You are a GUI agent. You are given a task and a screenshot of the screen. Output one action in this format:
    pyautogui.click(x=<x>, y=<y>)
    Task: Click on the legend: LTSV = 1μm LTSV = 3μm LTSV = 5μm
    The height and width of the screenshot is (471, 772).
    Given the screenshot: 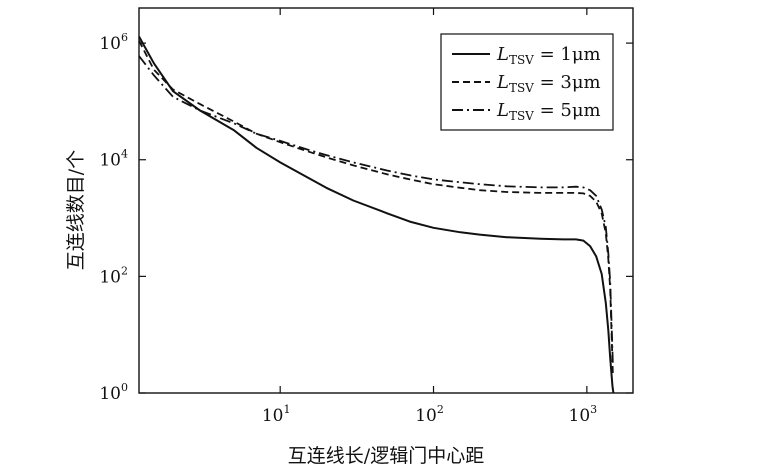 What is the action you would take?
    pyautogui.click(x=527, y=82)
    